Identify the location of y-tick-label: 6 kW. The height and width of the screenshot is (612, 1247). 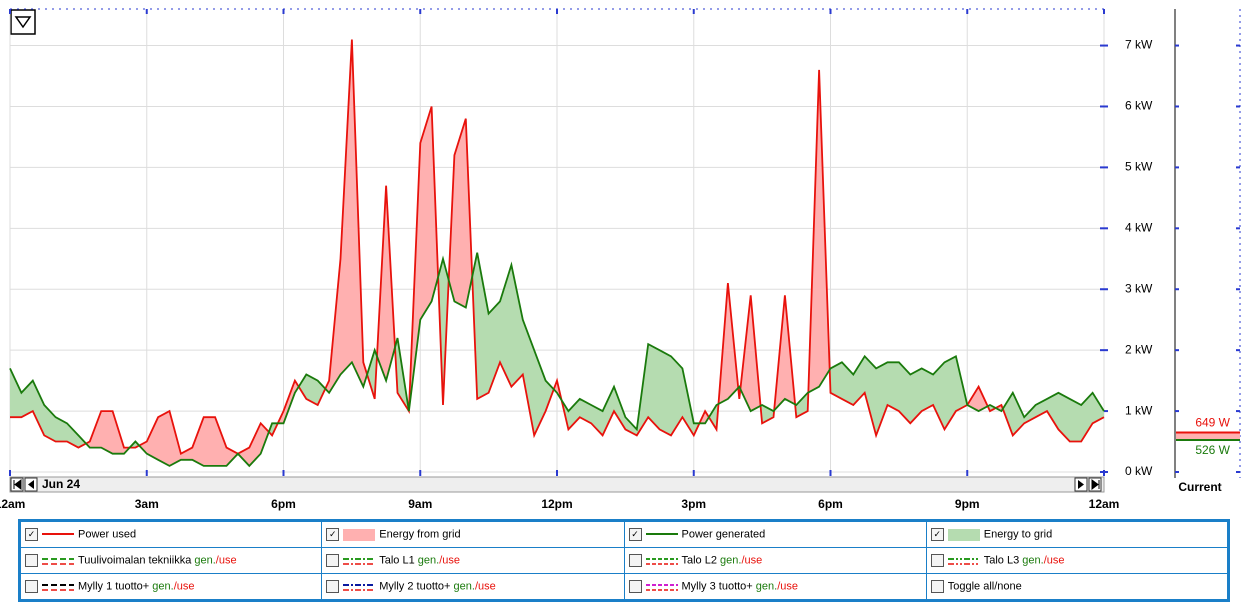
(1139, 106).